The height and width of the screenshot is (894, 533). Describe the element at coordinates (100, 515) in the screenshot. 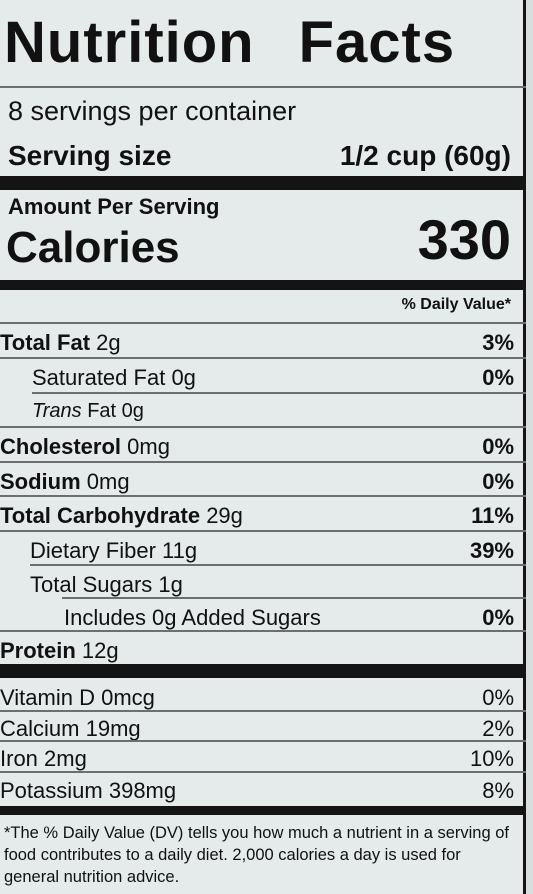

I see `nutrient-name: Total Carbohydrate` at that location.